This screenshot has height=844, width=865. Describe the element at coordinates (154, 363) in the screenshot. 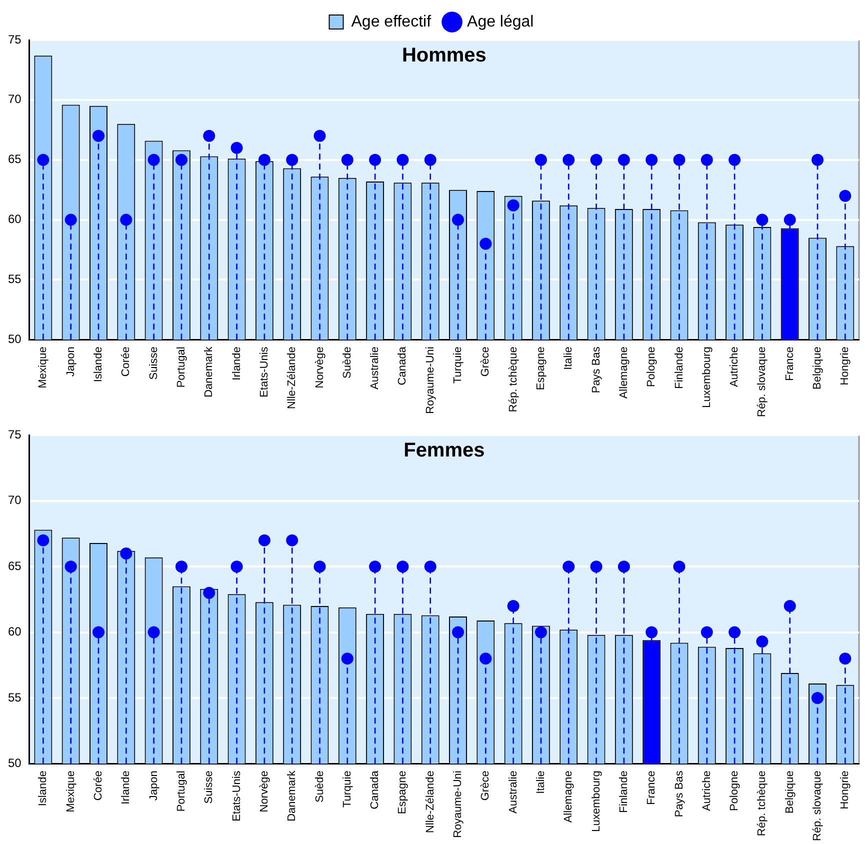

I see `x-tick-label: Suisse` at that location.